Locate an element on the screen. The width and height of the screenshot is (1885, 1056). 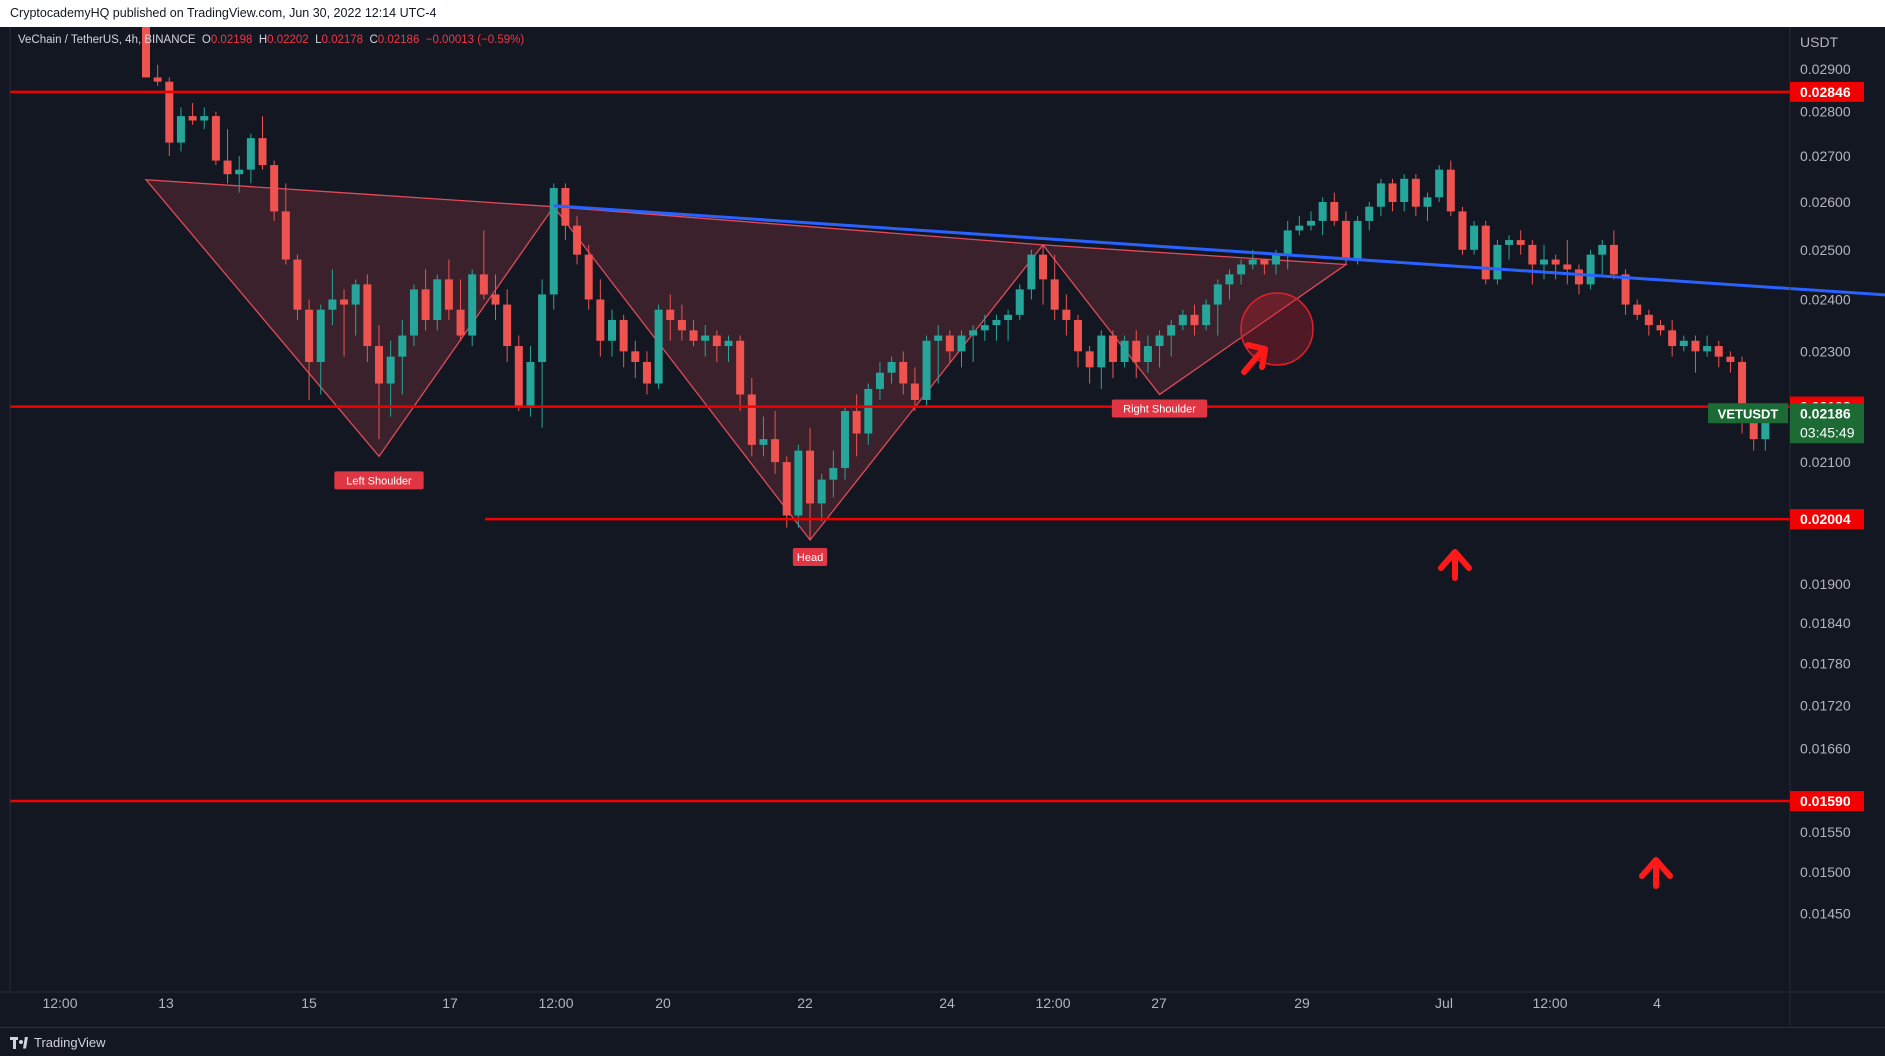
legend-close: 0.02186 is located at coordinates (398, 40).